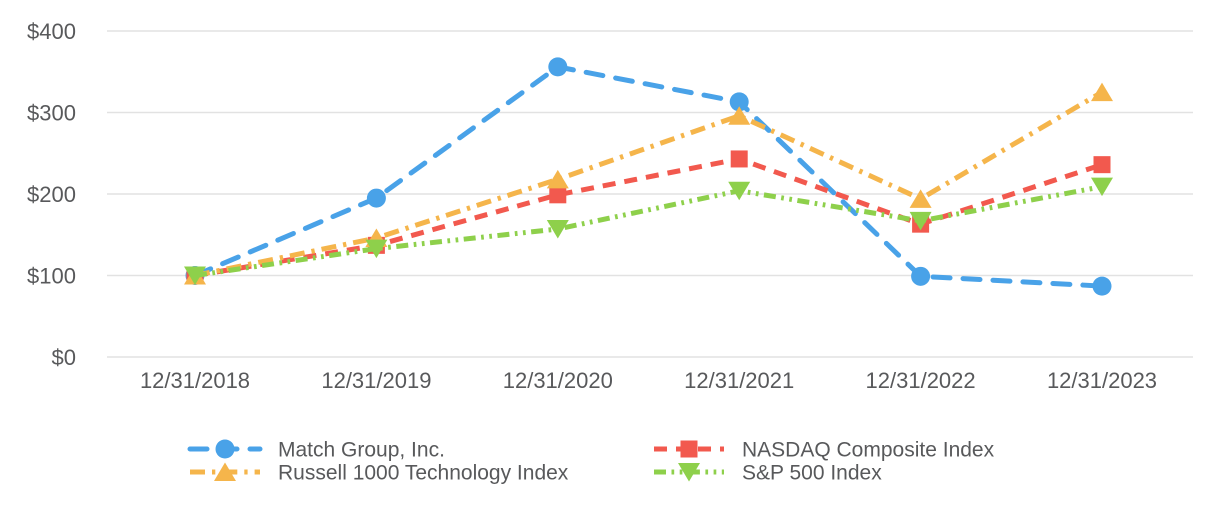 This screenshot has width=1224, height=520. What do you see at coordinates (225, 471) in the screenshot?
I see `legend-marker-russell-1000-technology-index` at bounding box center [225, 471].